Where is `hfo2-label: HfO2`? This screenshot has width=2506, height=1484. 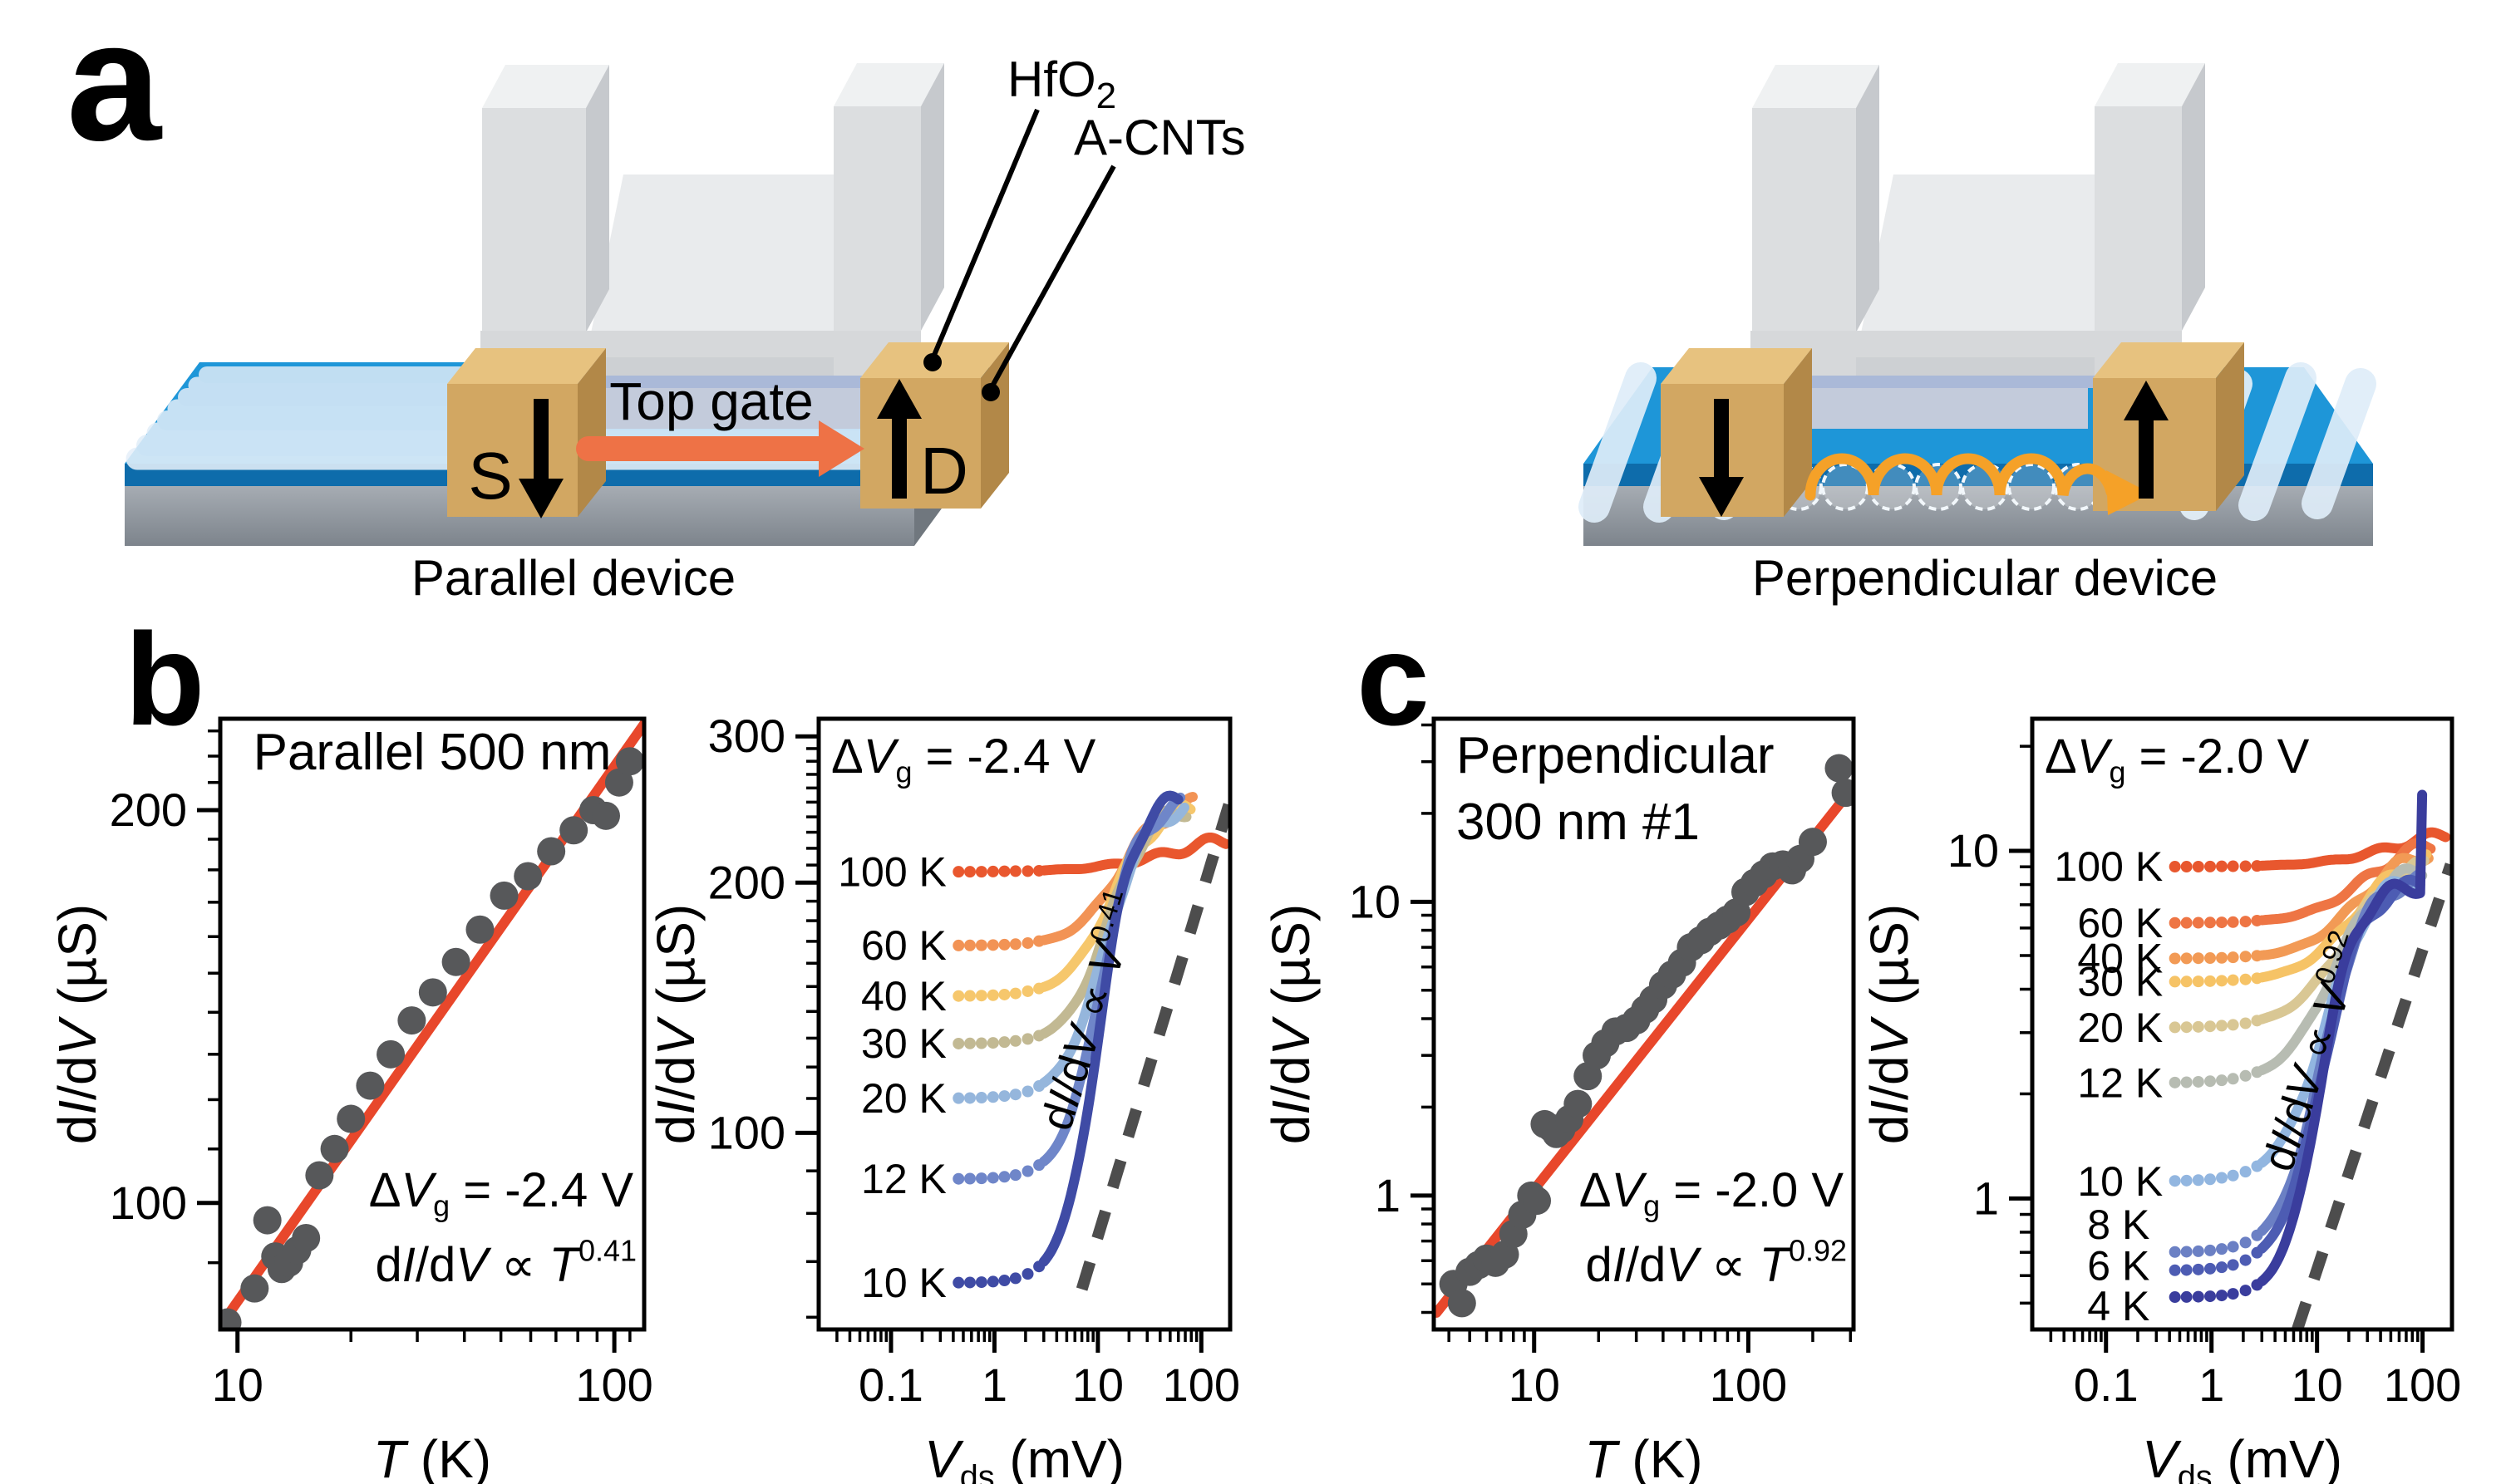
hfo2-label: HfO2 is located at coordinates (1061, 84).